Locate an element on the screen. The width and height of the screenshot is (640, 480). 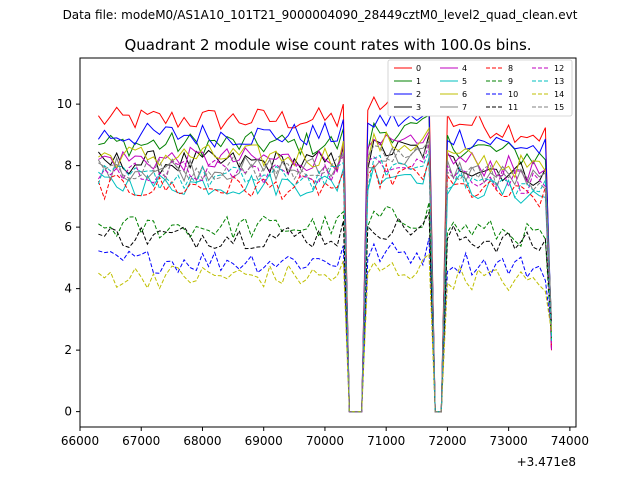
y-tick-label: 6 is located at coordinates (68, 227).